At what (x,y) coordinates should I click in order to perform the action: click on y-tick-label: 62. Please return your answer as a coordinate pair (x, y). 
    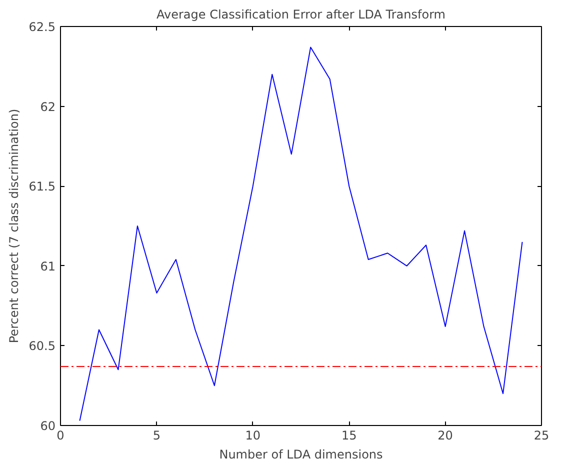
    Looking at the image, I should click on (48, 107).